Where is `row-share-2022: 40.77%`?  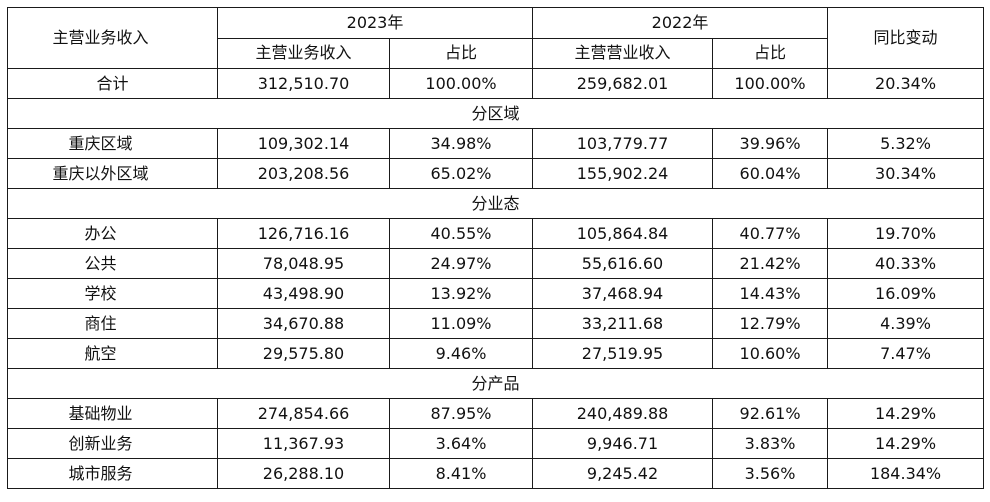
row-share-2022: 40.77% is located at coordinates (770, 233).